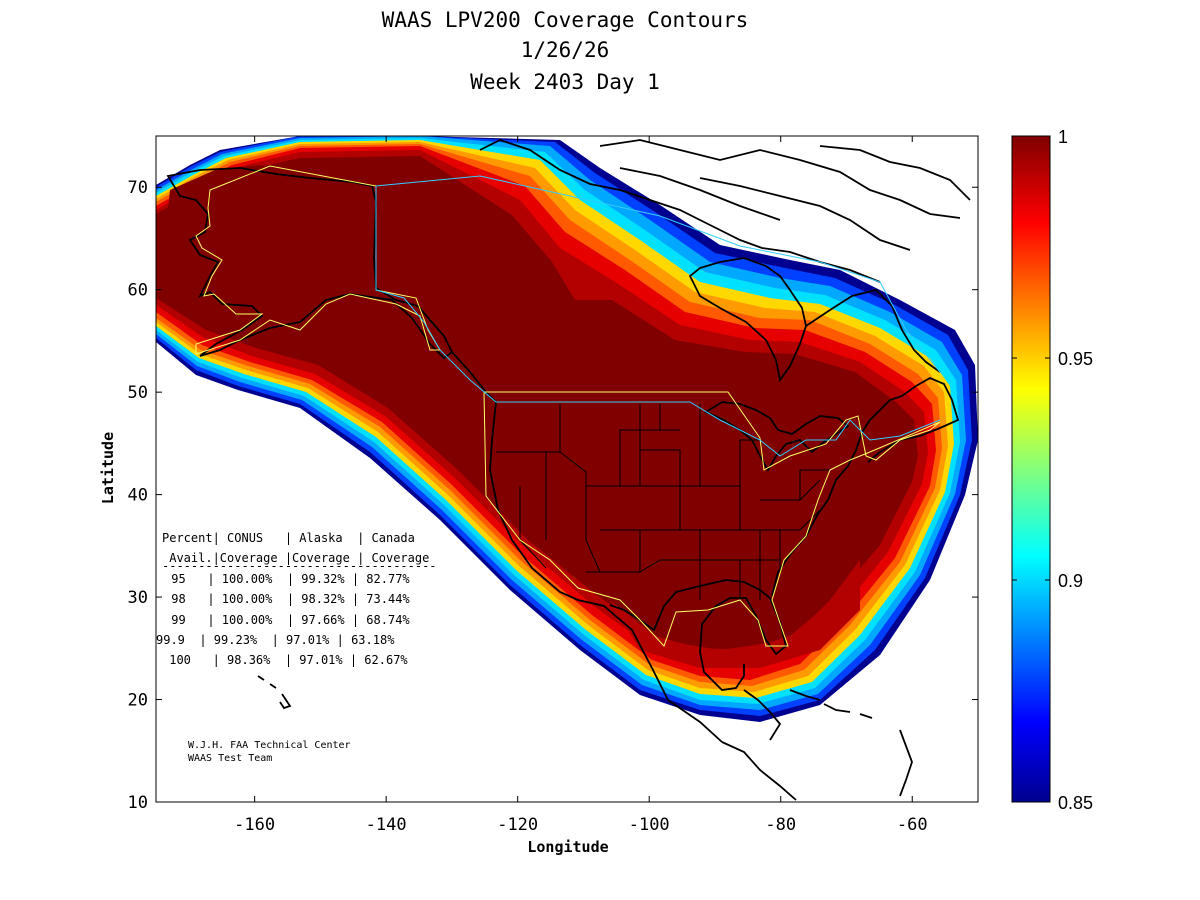 This screenshot has height=900, width=1200. What do you see at coordinates (285, 660) in the screenshot?
I see `table-row: 100 | 98.36% | 97.01% | 62.67%` at bounding box center [285, 660].